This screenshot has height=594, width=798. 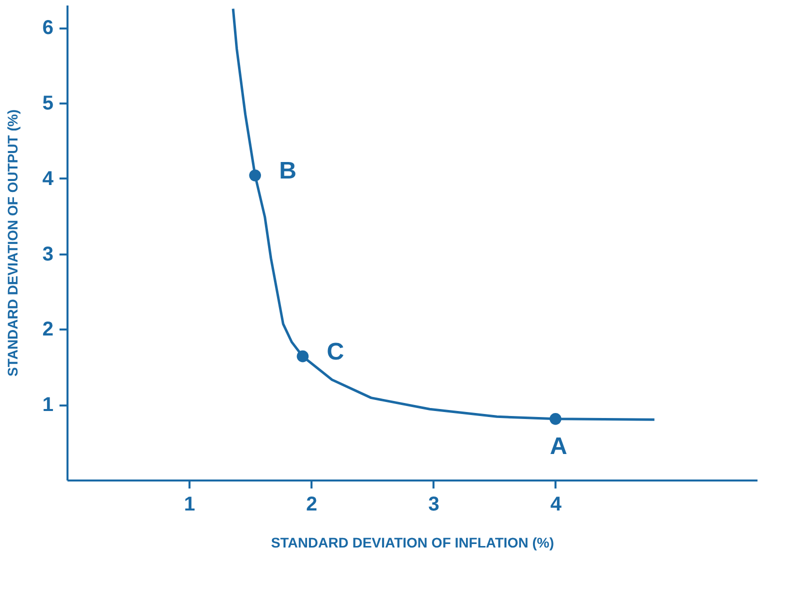 I want to click on y-tick-label: 5, so click(x=48, y=103).